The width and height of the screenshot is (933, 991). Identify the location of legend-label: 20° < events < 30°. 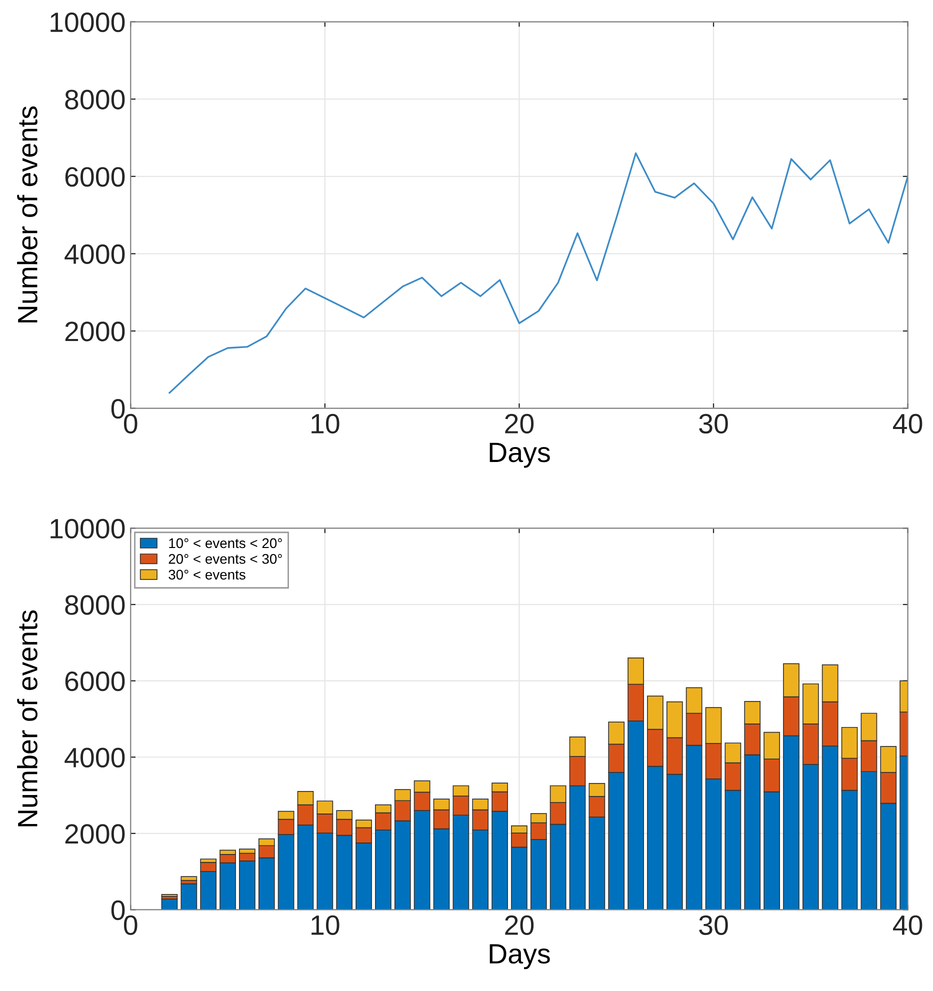
(225, 559).